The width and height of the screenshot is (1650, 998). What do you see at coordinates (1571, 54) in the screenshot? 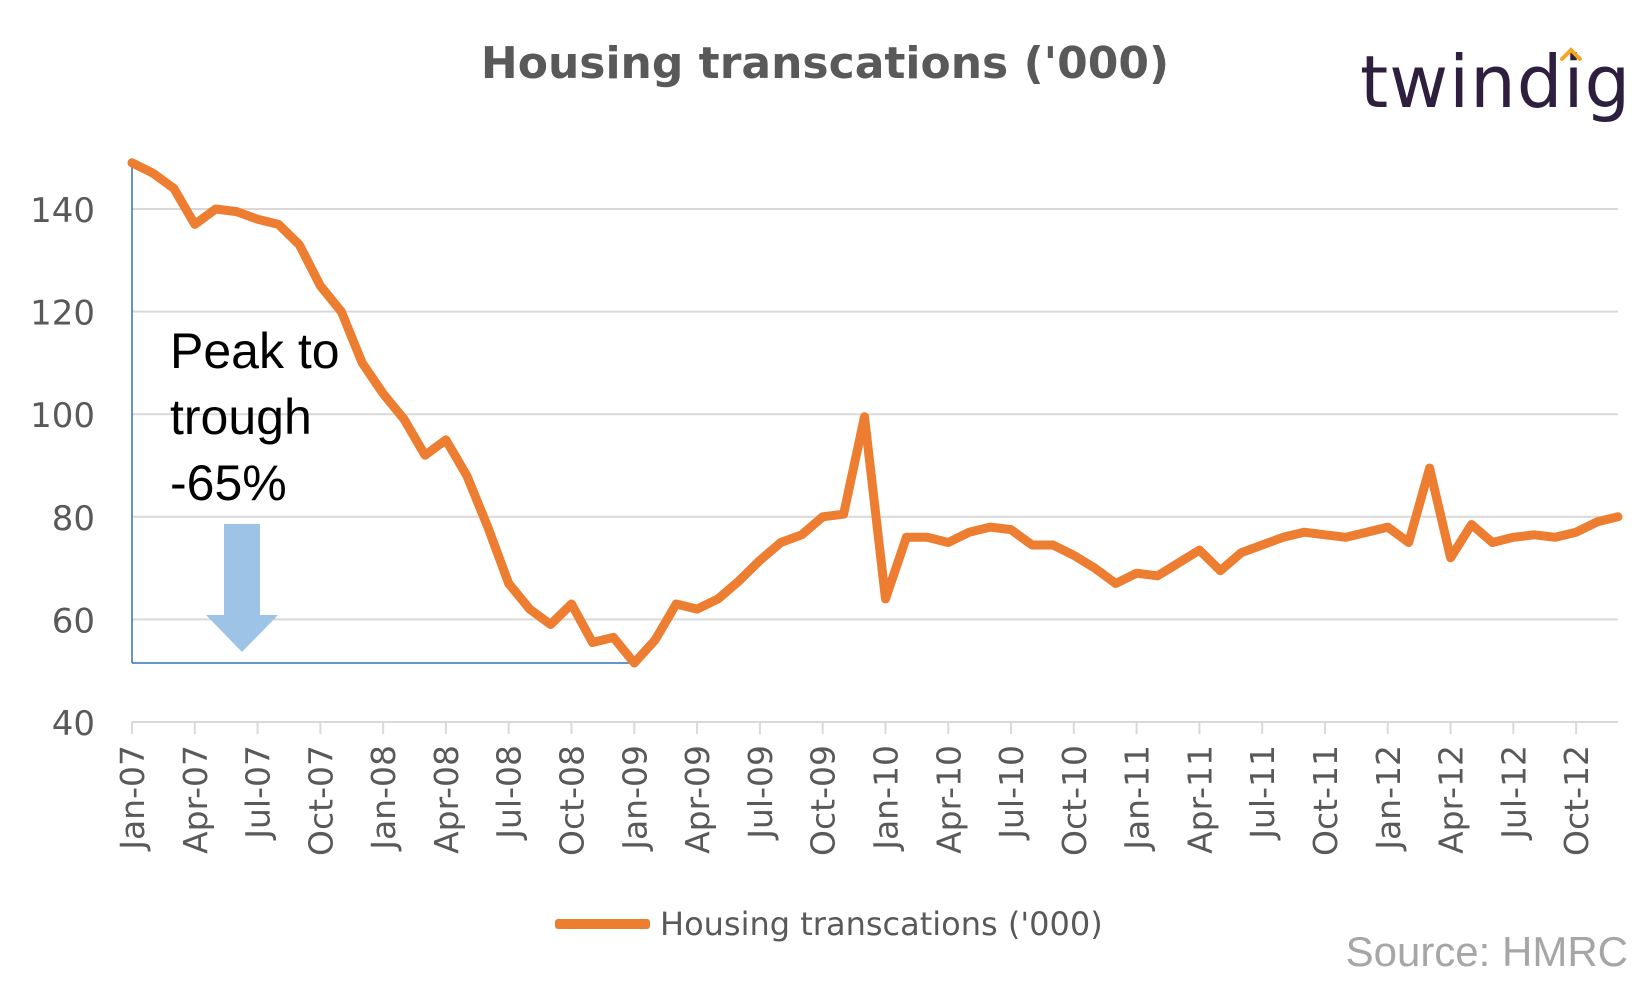
I see `brand-accent-icon` at bounding box center [1571, 54].